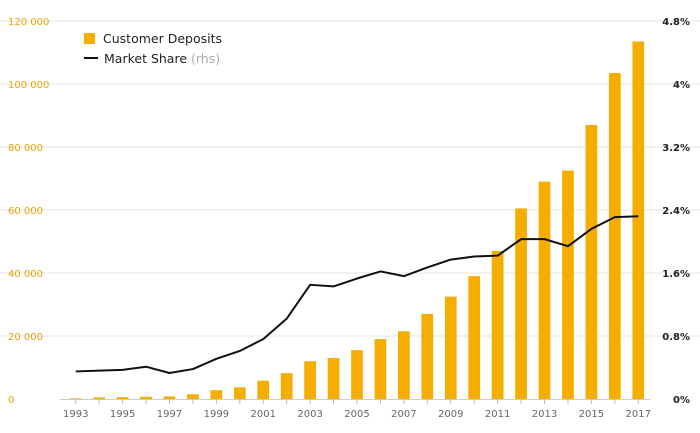 This screenshot has width=700, height=433. What do you see at coordinates (681, 400) in the screenshot?
I see `right-tick-label: 0%` at bounding box center [681, 400].